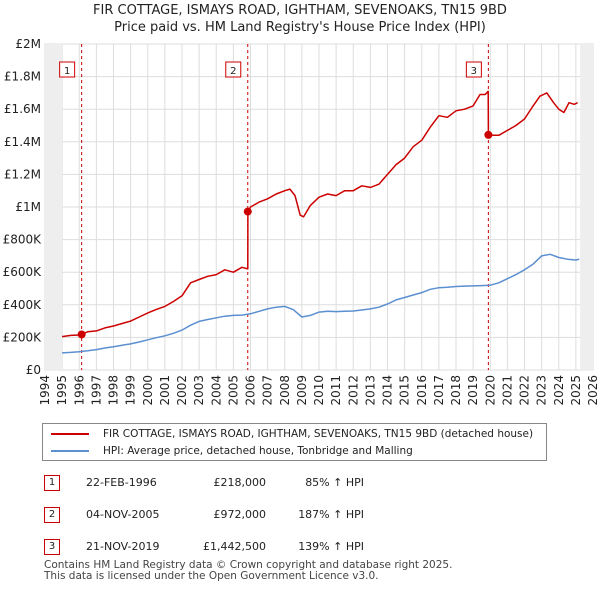  I want to click on x-tick-label: 2005, so click(233, 390).